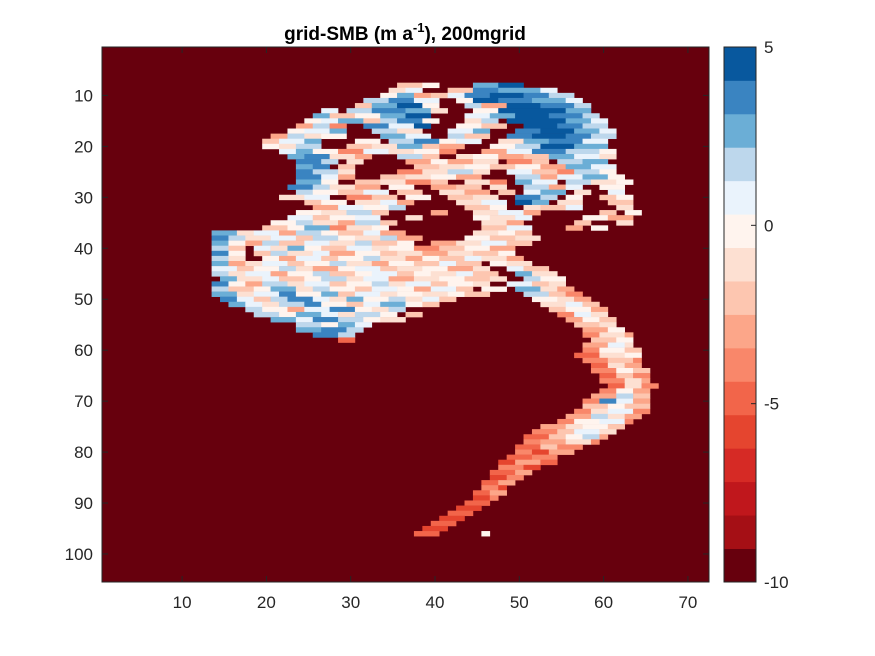 The width and height of the screenshot is (875, 656). Describe the element at coordinates (435, 602) in the screenshot. I see `x-tick-label: 40` at that location.